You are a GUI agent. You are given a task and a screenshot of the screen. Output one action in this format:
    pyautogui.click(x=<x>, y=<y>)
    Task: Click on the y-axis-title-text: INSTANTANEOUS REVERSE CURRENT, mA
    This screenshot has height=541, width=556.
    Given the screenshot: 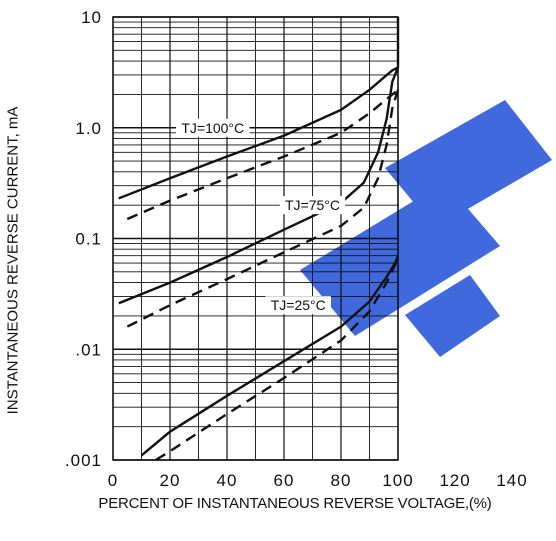 What is the action you would take?
    pyautogui.click(x=13, y=260)
    